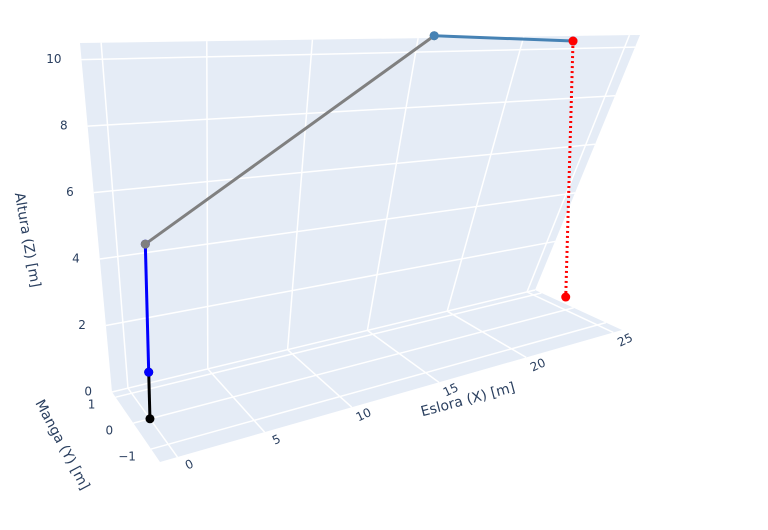  Describe the element at coordinates (70, 192) in the screenshot. I see `z-tick-label: 6` at that location.